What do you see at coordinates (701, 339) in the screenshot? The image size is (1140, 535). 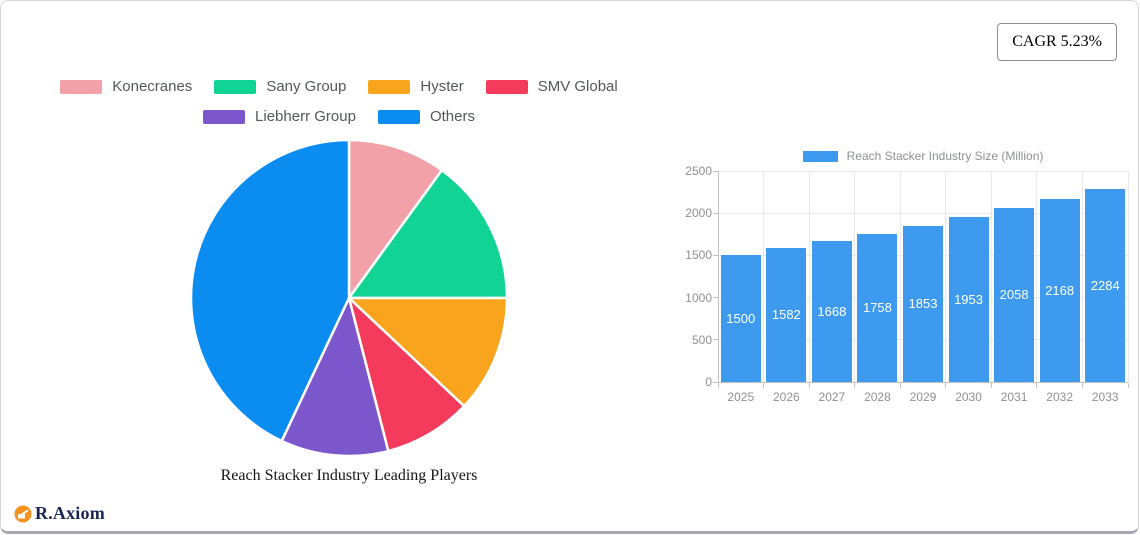 I see `y-axis-label: 500` at bounding box center [701, 339].